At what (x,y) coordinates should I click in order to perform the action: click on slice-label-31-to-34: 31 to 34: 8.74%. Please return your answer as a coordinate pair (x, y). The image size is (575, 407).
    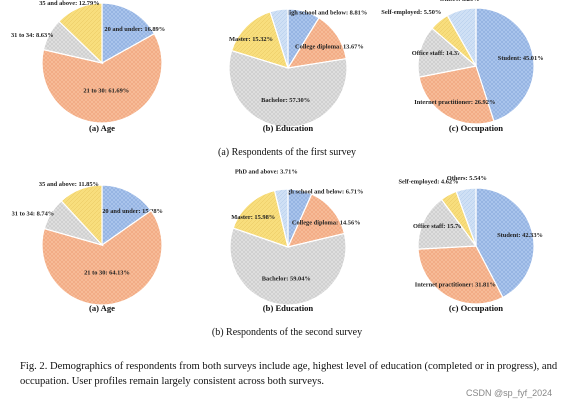
    Looking at the image, I should click on (33, 214).